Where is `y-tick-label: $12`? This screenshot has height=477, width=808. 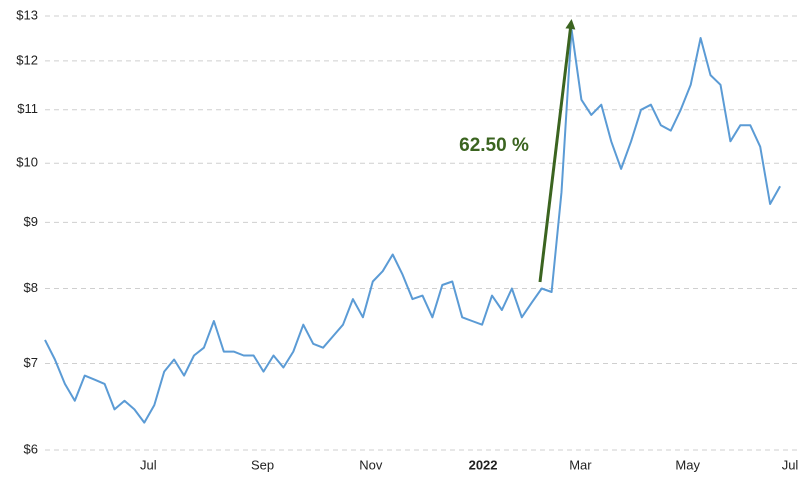 y-tick-label: $12 is located at coordinates (27, 59).